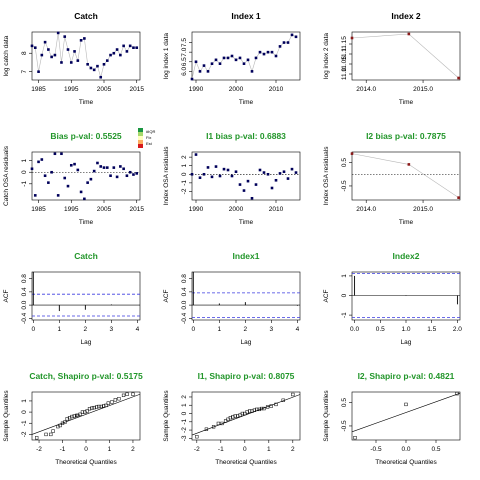  I want to click on x-tick-label: 1.0, so click(405, 329).